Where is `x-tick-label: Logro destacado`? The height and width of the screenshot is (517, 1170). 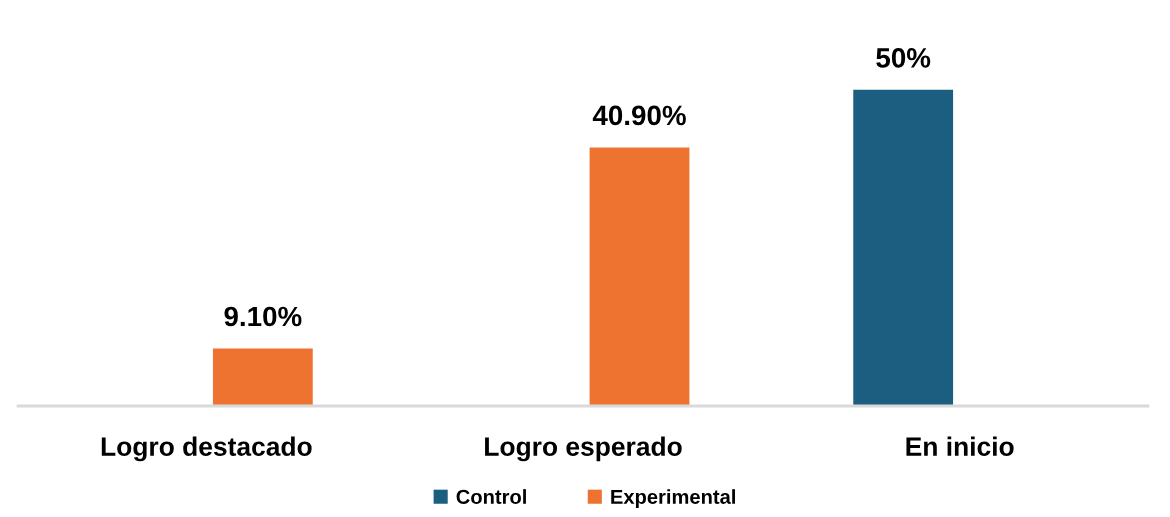
x-tick-label: Logro destacado is located at coordinates (206, 449).